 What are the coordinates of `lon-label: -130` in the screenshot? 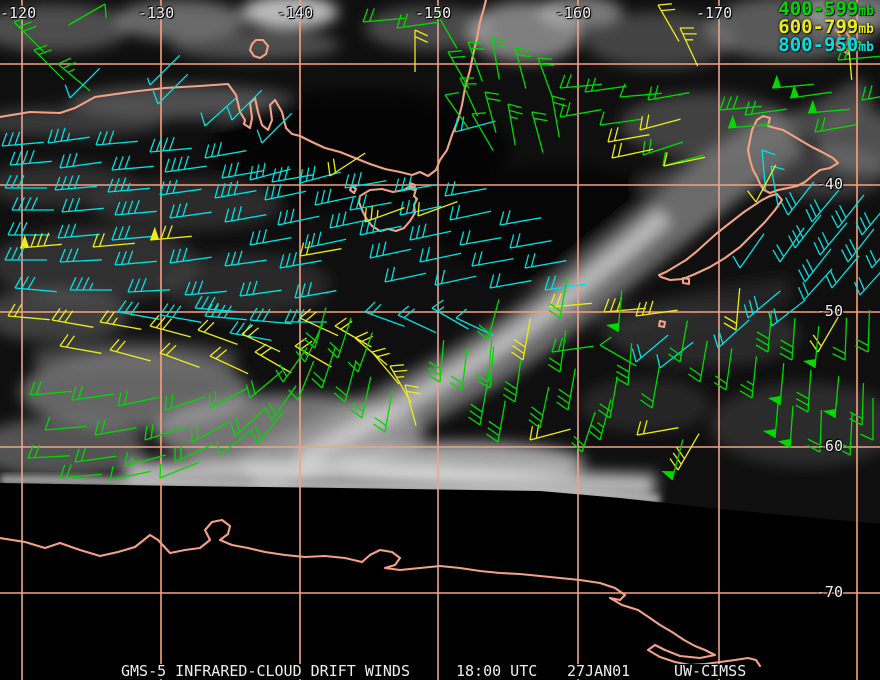 It's located at (156, 13).